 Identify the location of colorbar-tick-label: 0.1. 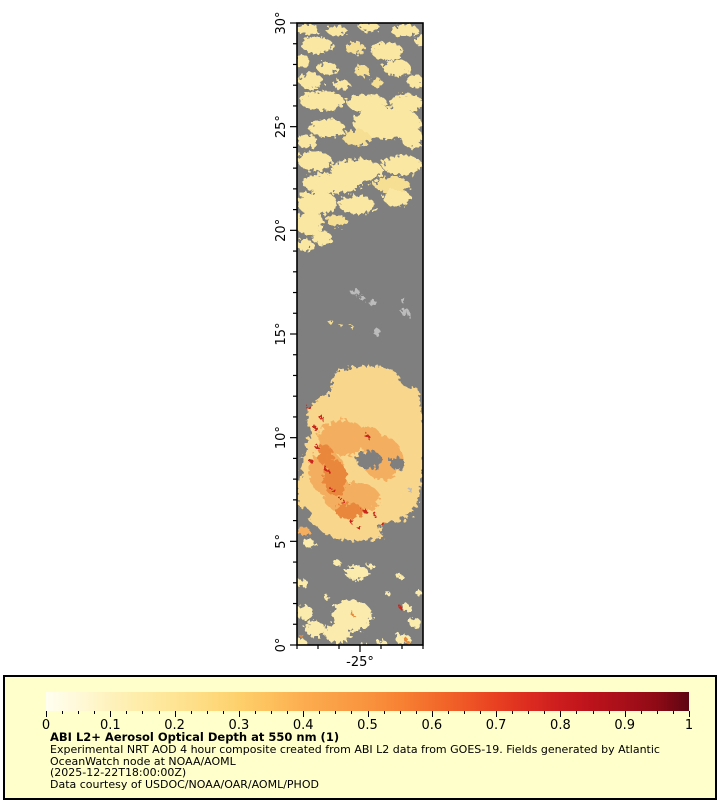
(110, 725).